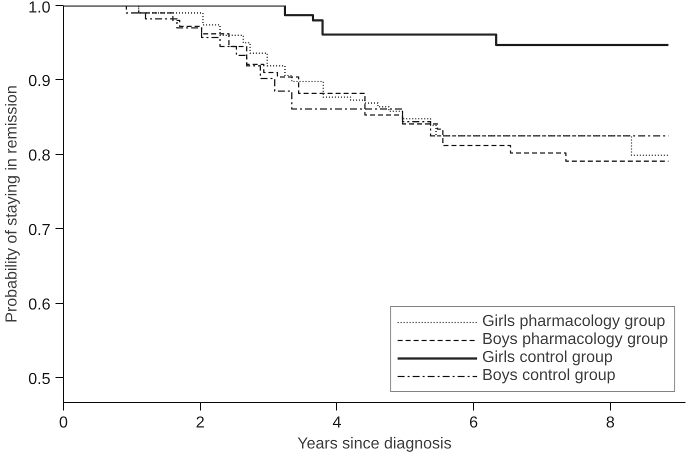 The width and height of the screenshot is (695, 459). I want to click on x-tick-label: 0, so click(63, 423).